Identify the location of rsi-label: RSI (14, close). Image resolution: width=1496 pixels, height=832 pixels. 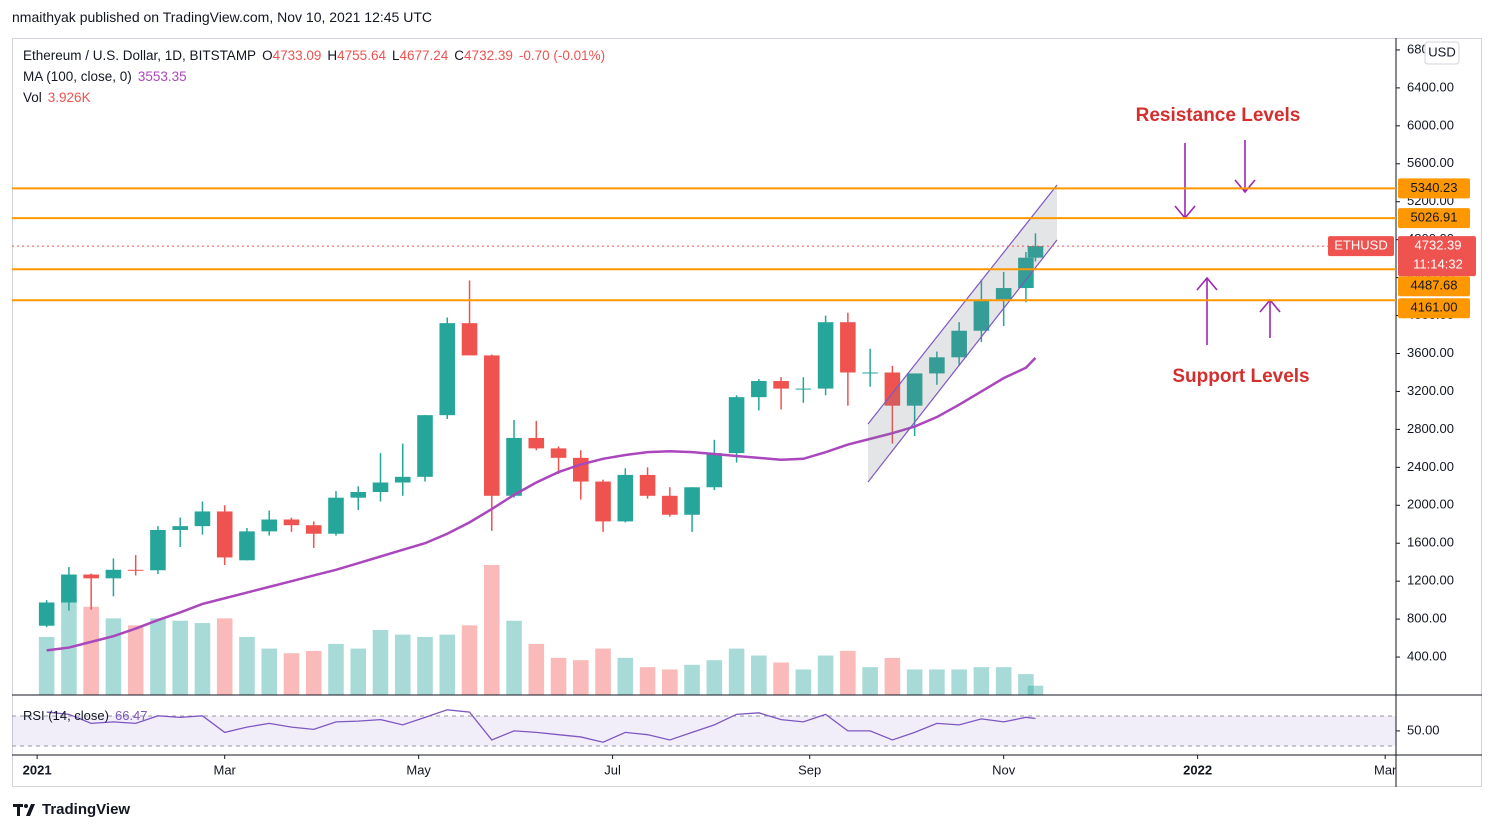
(66, 715).